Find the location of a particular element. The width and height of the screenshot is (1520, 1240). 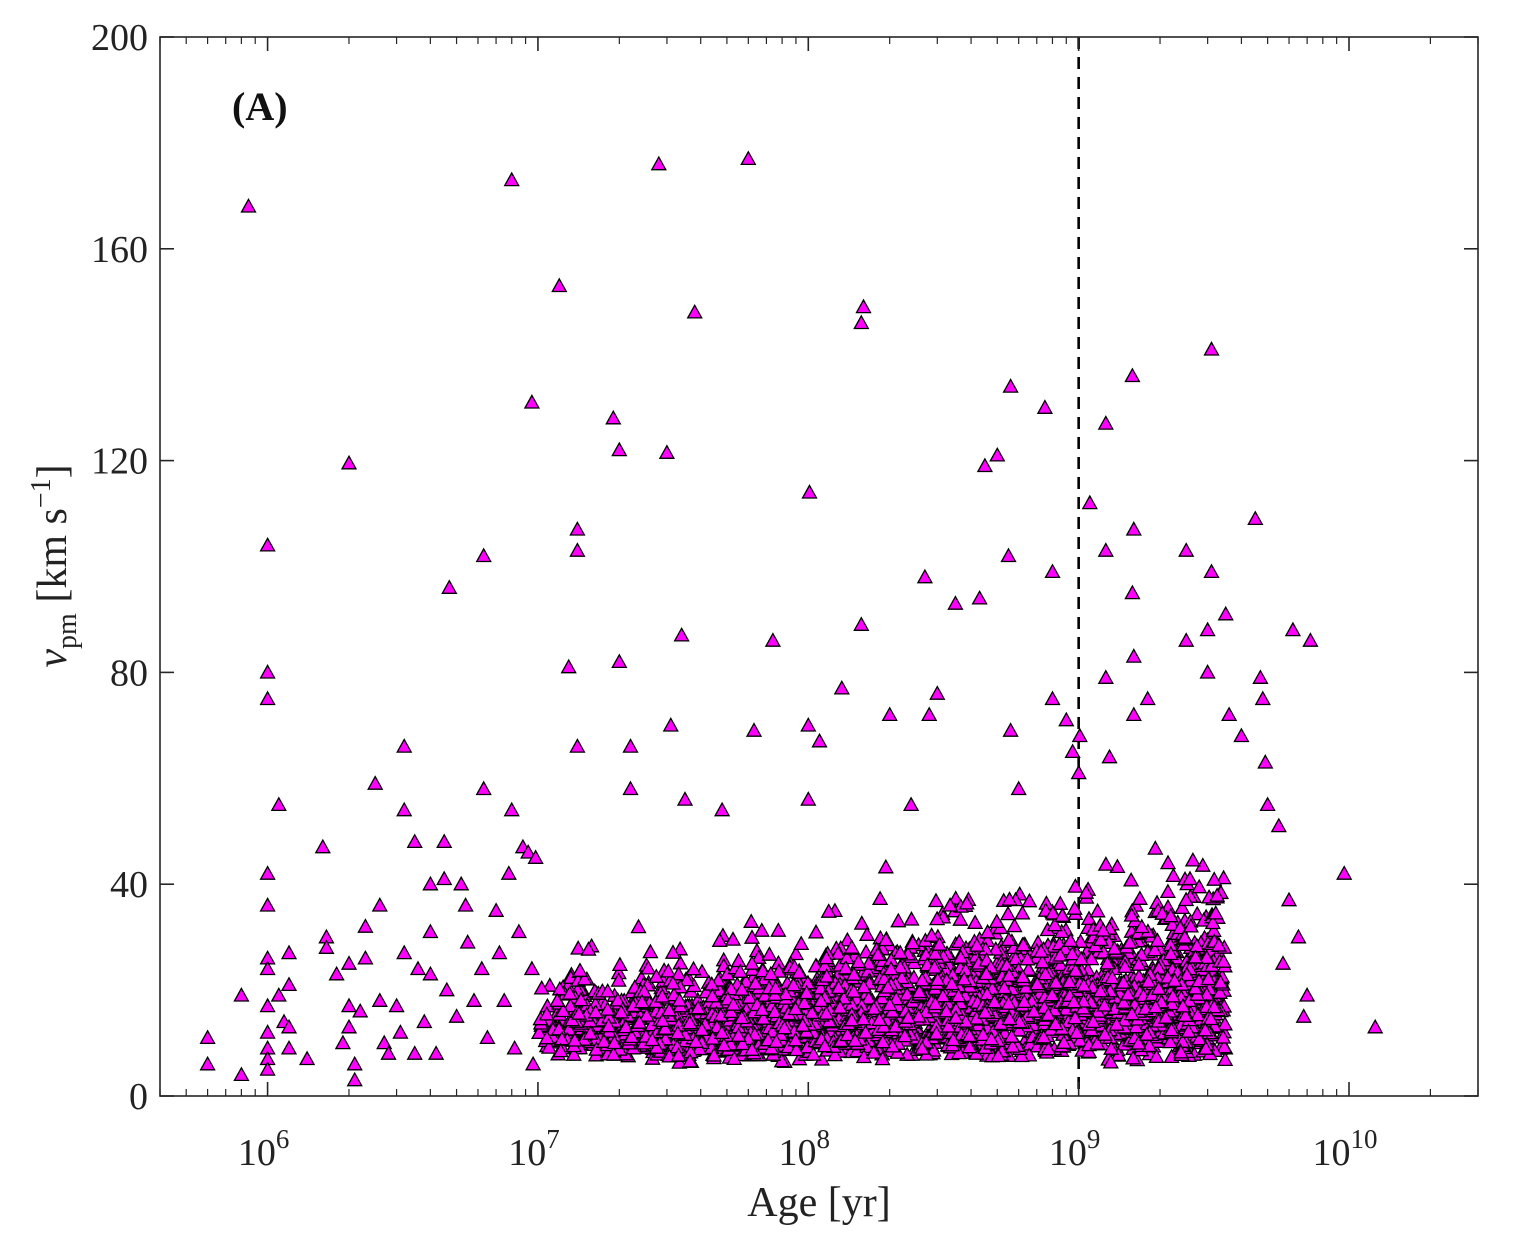

y-tick-label: 0 is located at coordinates (138, 1097).